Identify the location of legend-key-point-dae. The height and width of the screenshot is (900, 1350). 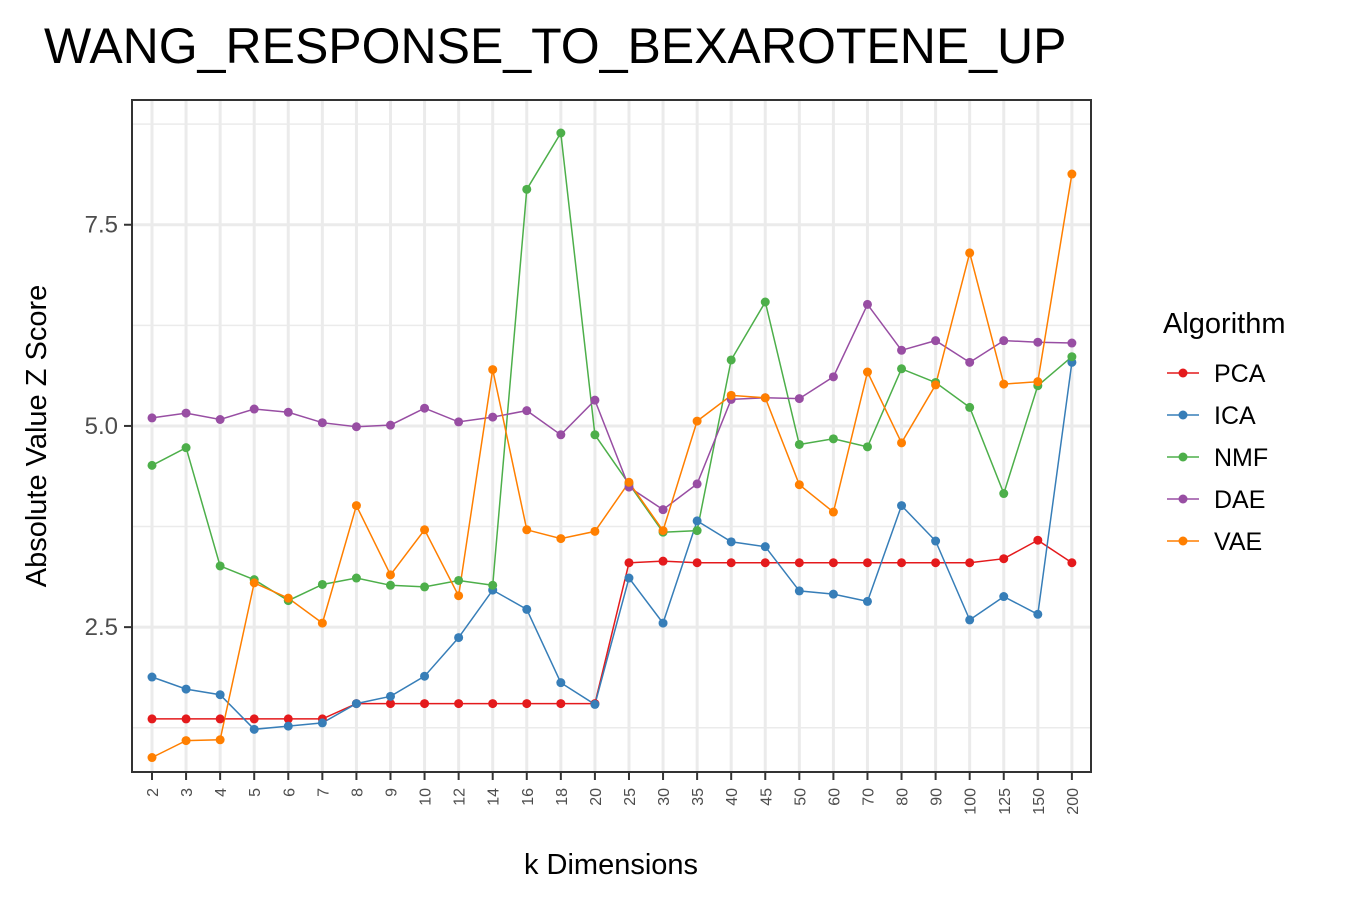
(1183, 499).